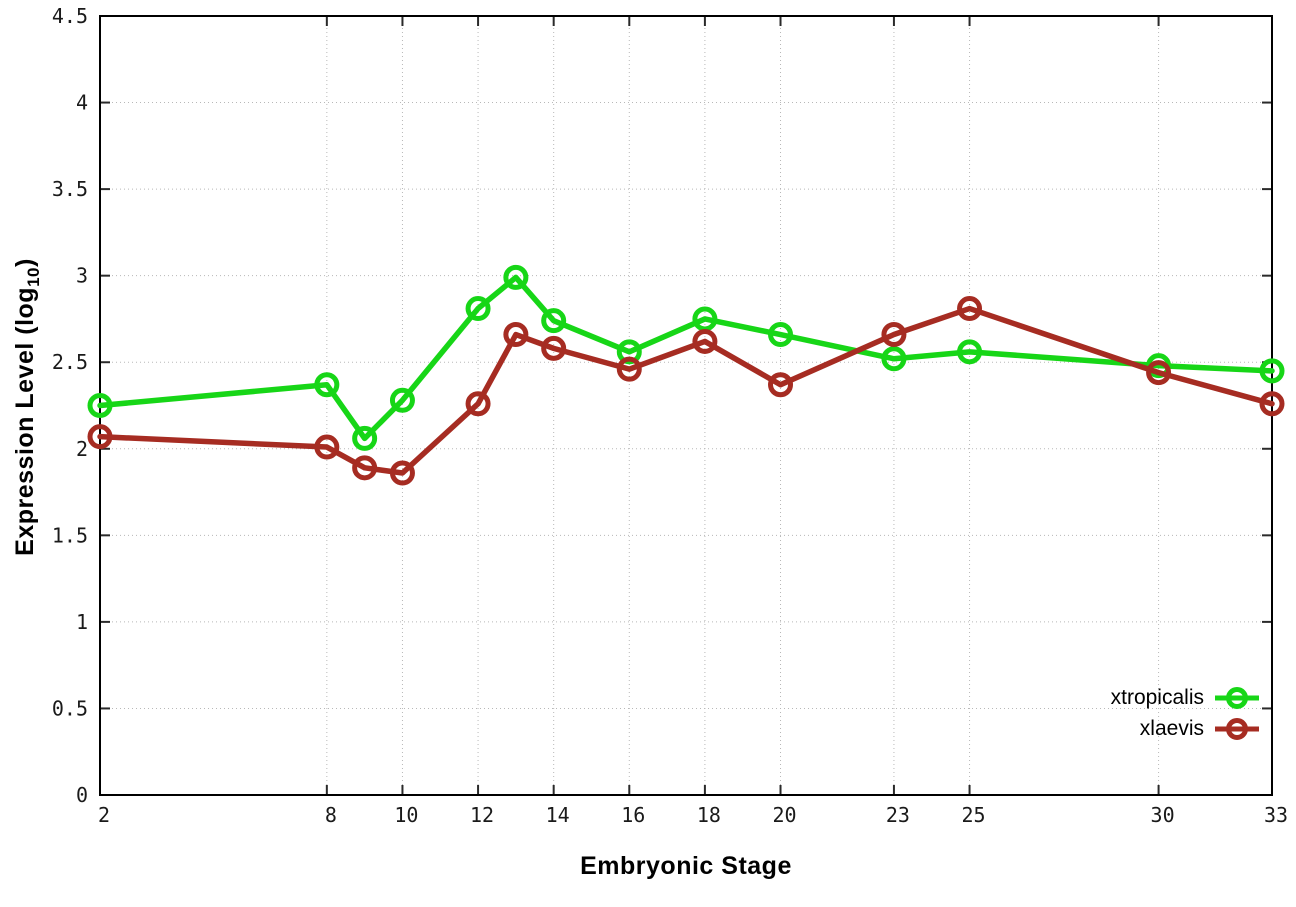  I want to click on legend-item-xtropicalis: xtropicalis, so click(1185, 697).